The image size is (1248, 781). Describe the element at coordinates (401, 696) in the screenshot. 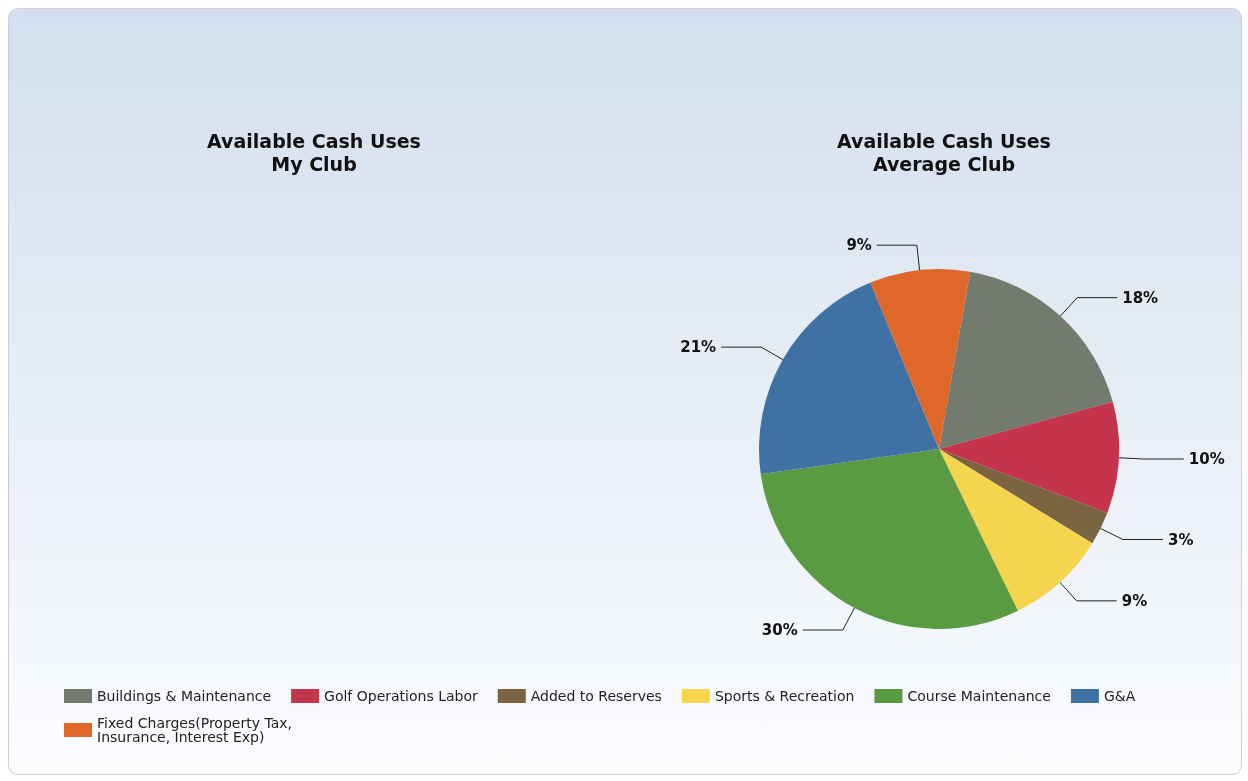

I see `legend-label: Golf Operations Labor` at that location.